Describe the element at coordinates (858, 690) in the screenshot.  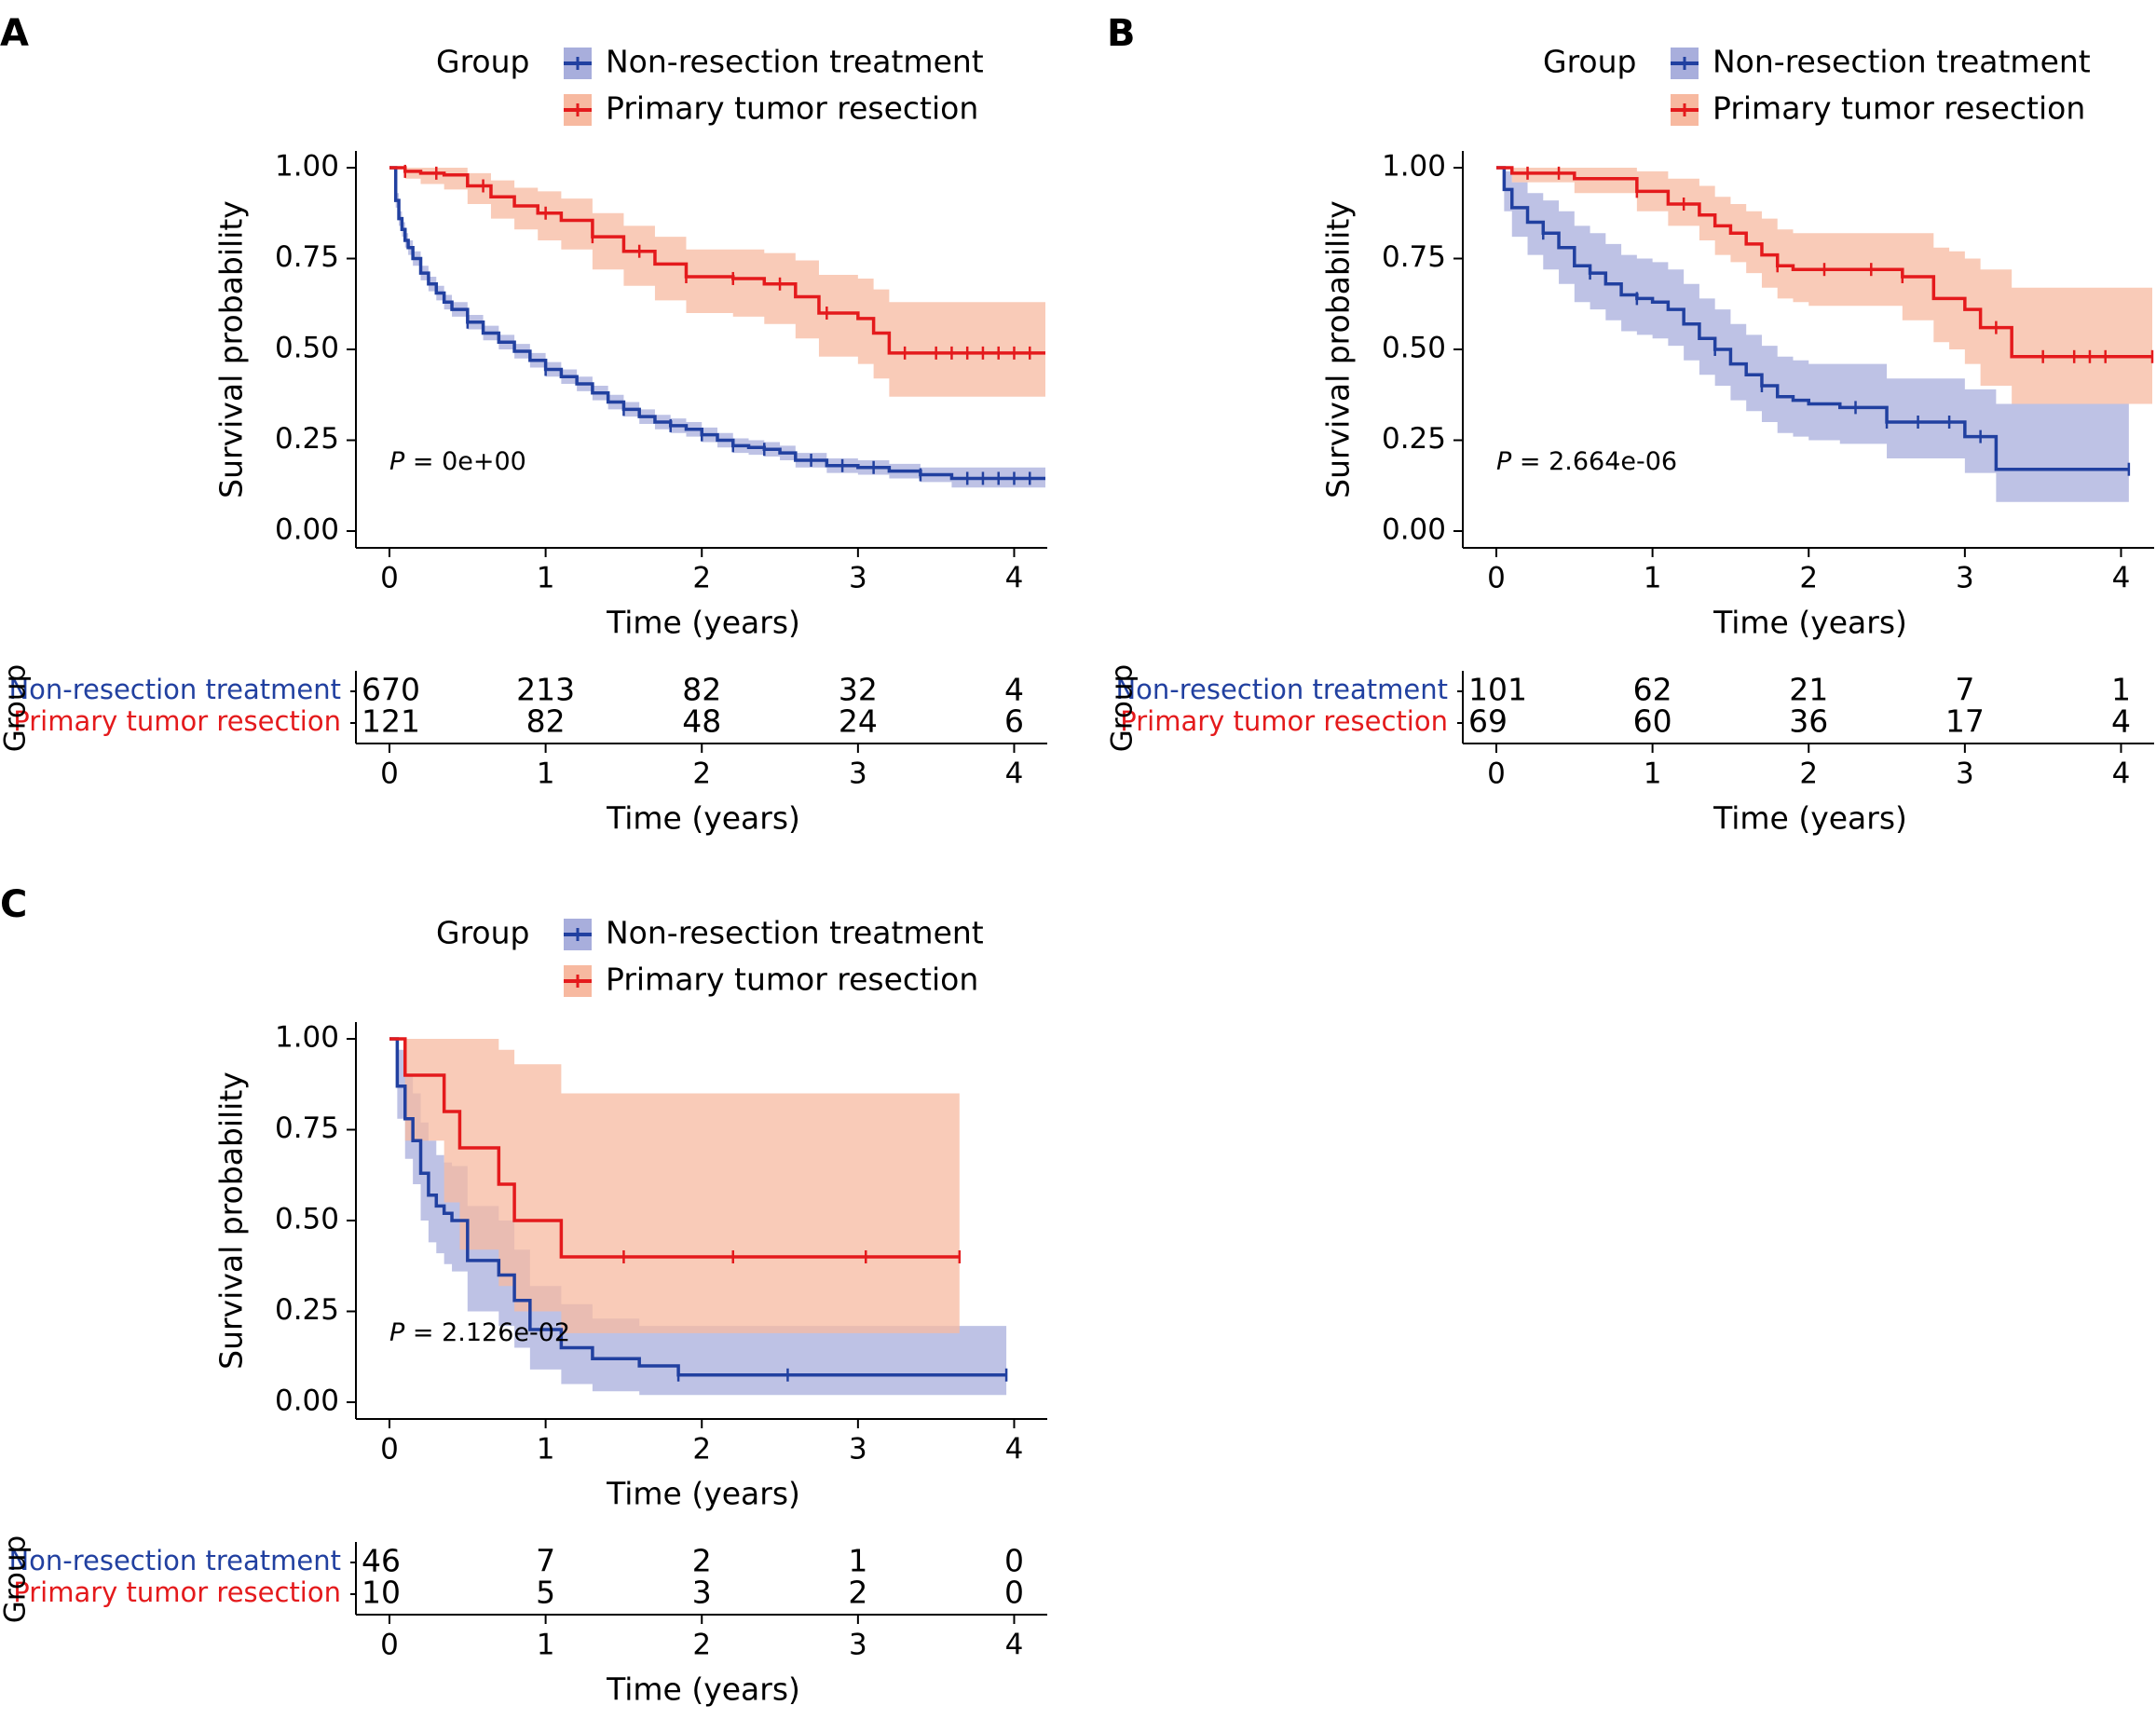
I see `risk-count: 32` at that location.